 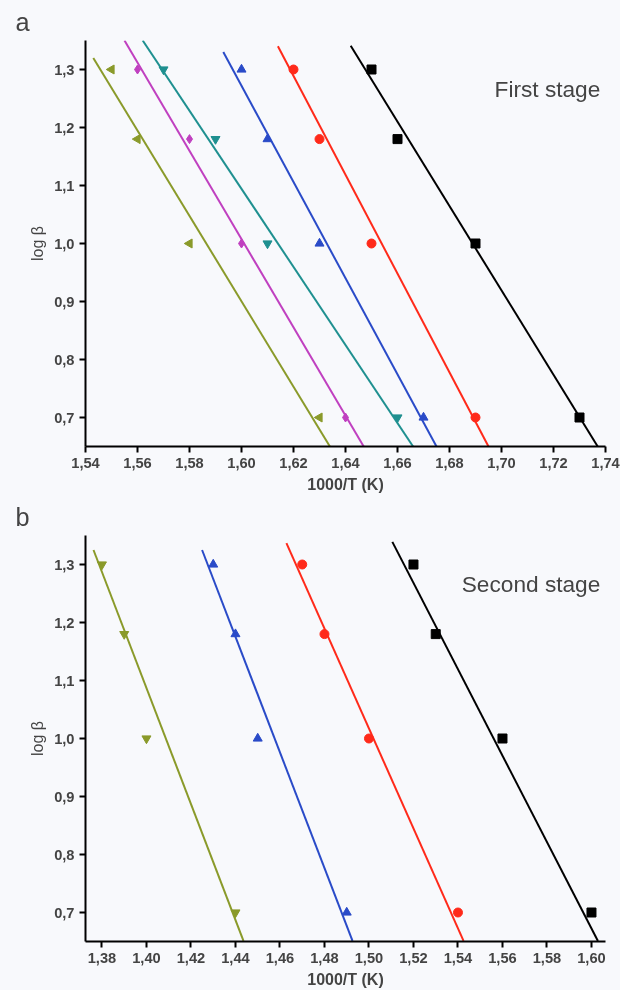 I want to click on text: a, so click(x=23, y=21).